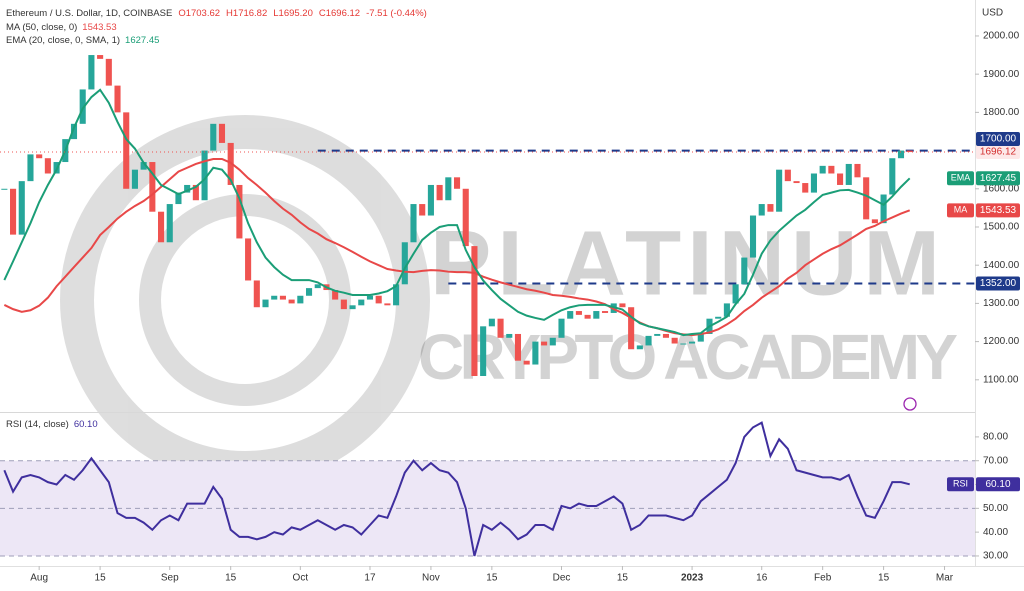 The width and height of the screenshot is (1024, 591). Describe the element at coordinates (562, 578) in the screenshot. I see `x-tick-label: Dec` at that location.